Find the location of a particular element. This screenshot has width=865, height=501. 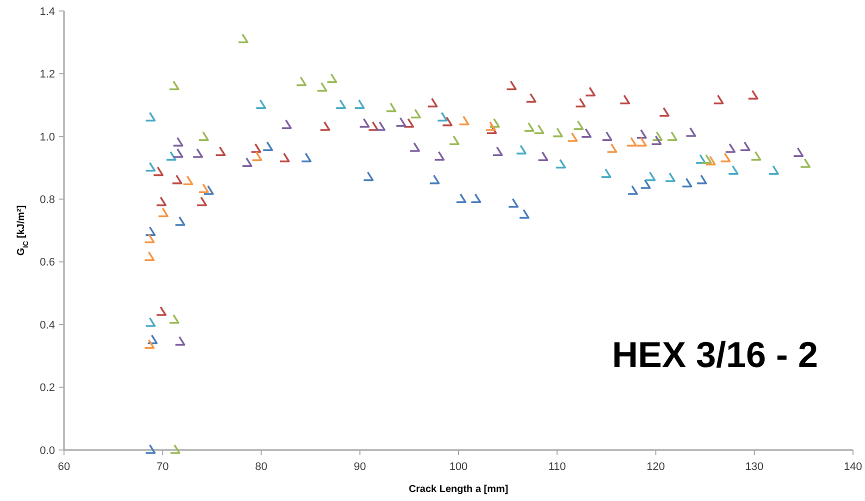

x-tick-label: 90 is located at coordinates (360, 467).